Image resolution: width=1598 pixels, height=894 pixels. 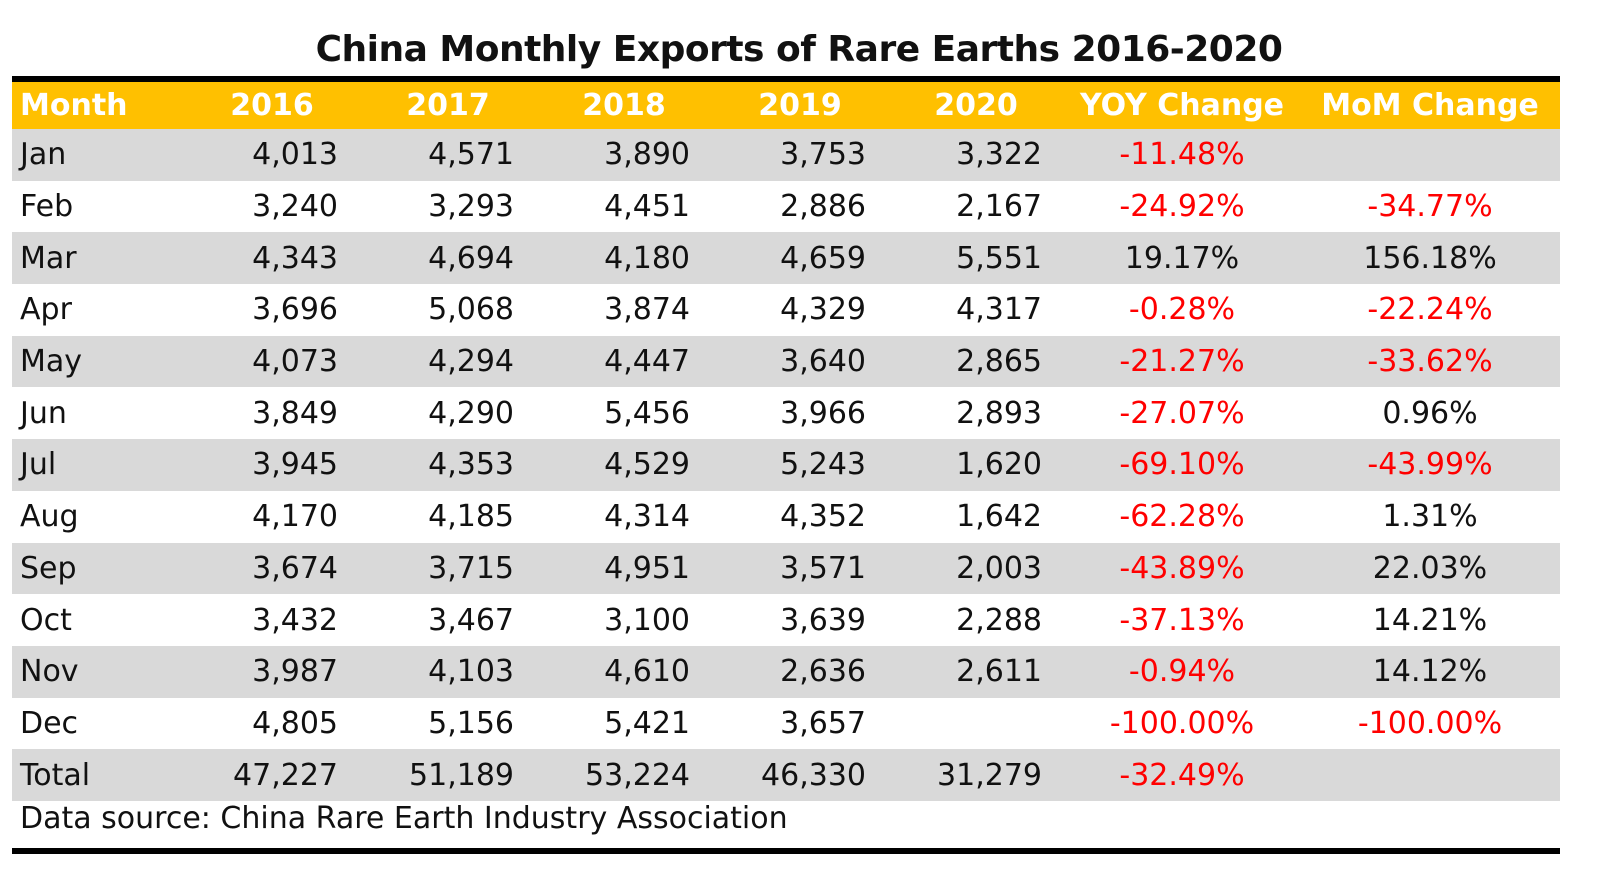 I want to click on header-yoy-change: YOY Change, so click(x=1182, y=105).